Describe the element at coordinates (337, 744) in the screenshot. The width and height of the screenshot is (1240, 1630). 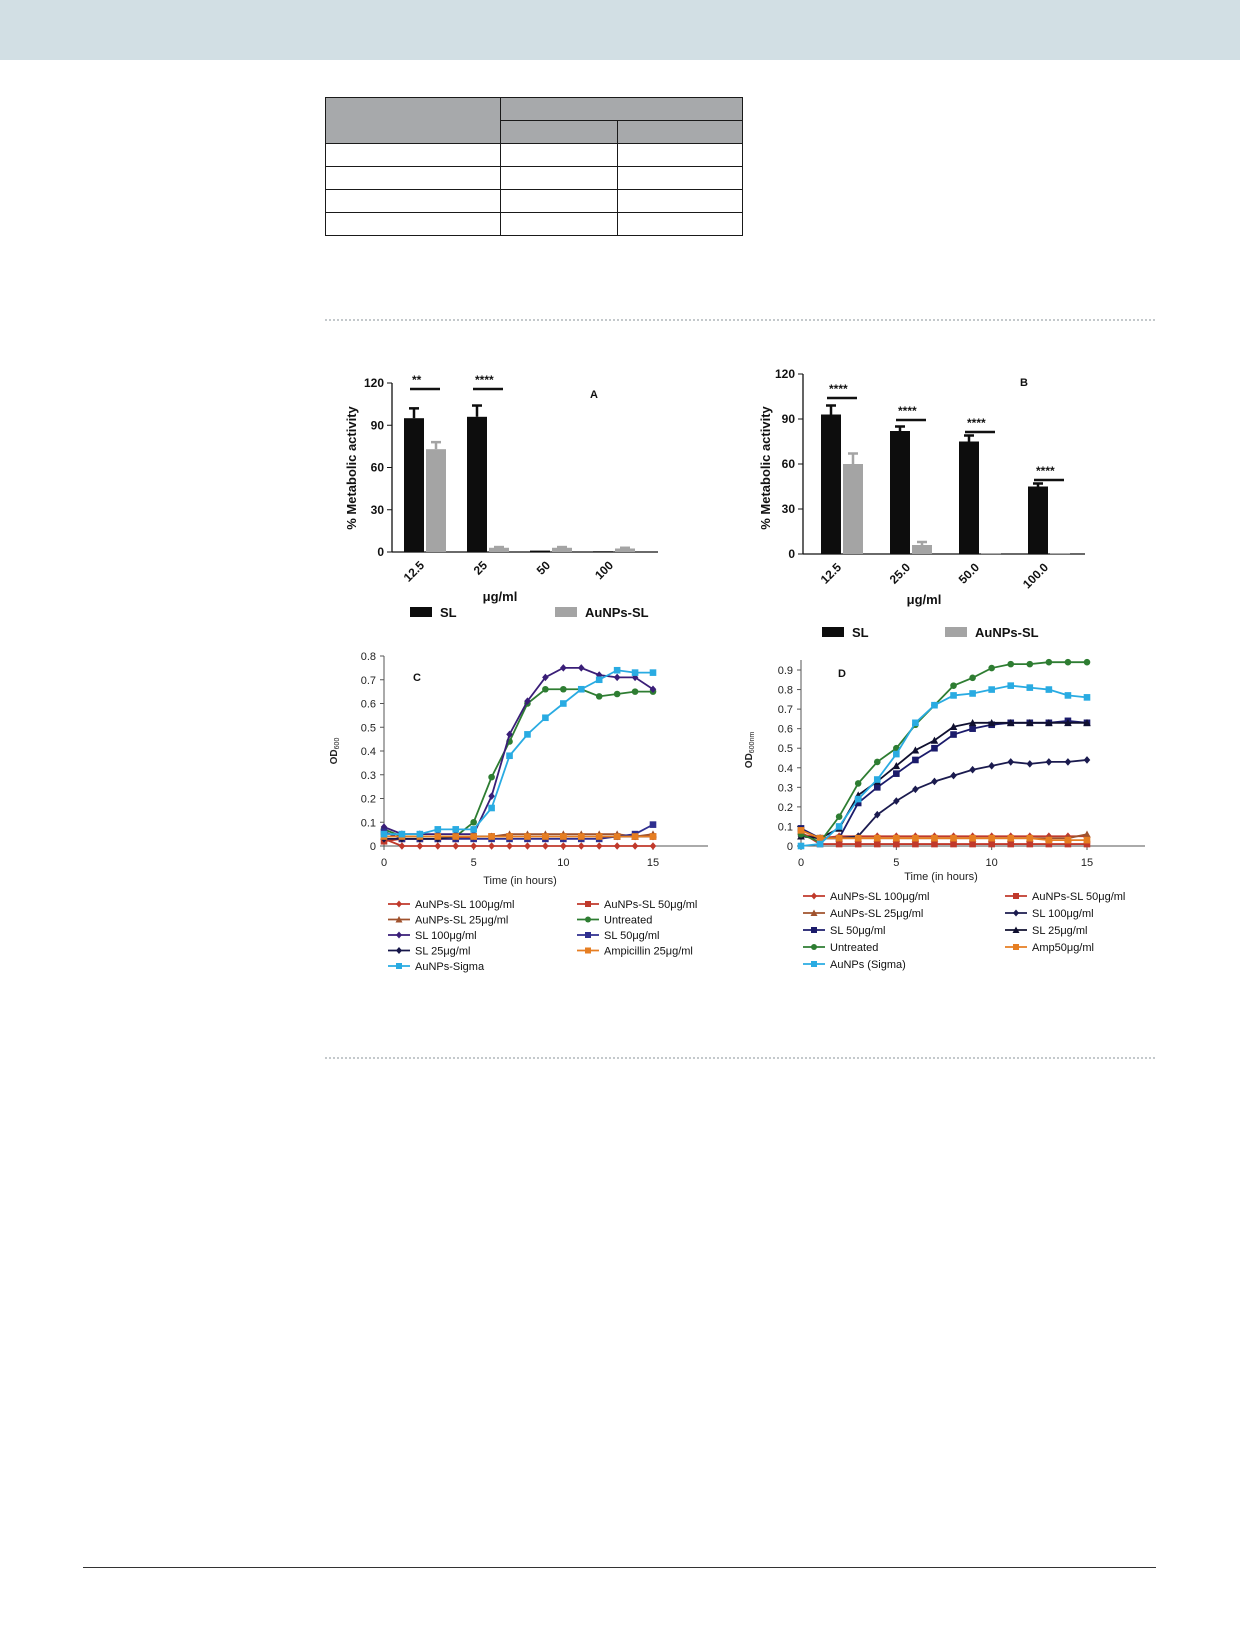
I see `y-axis-title-subscript: 600` at that location.